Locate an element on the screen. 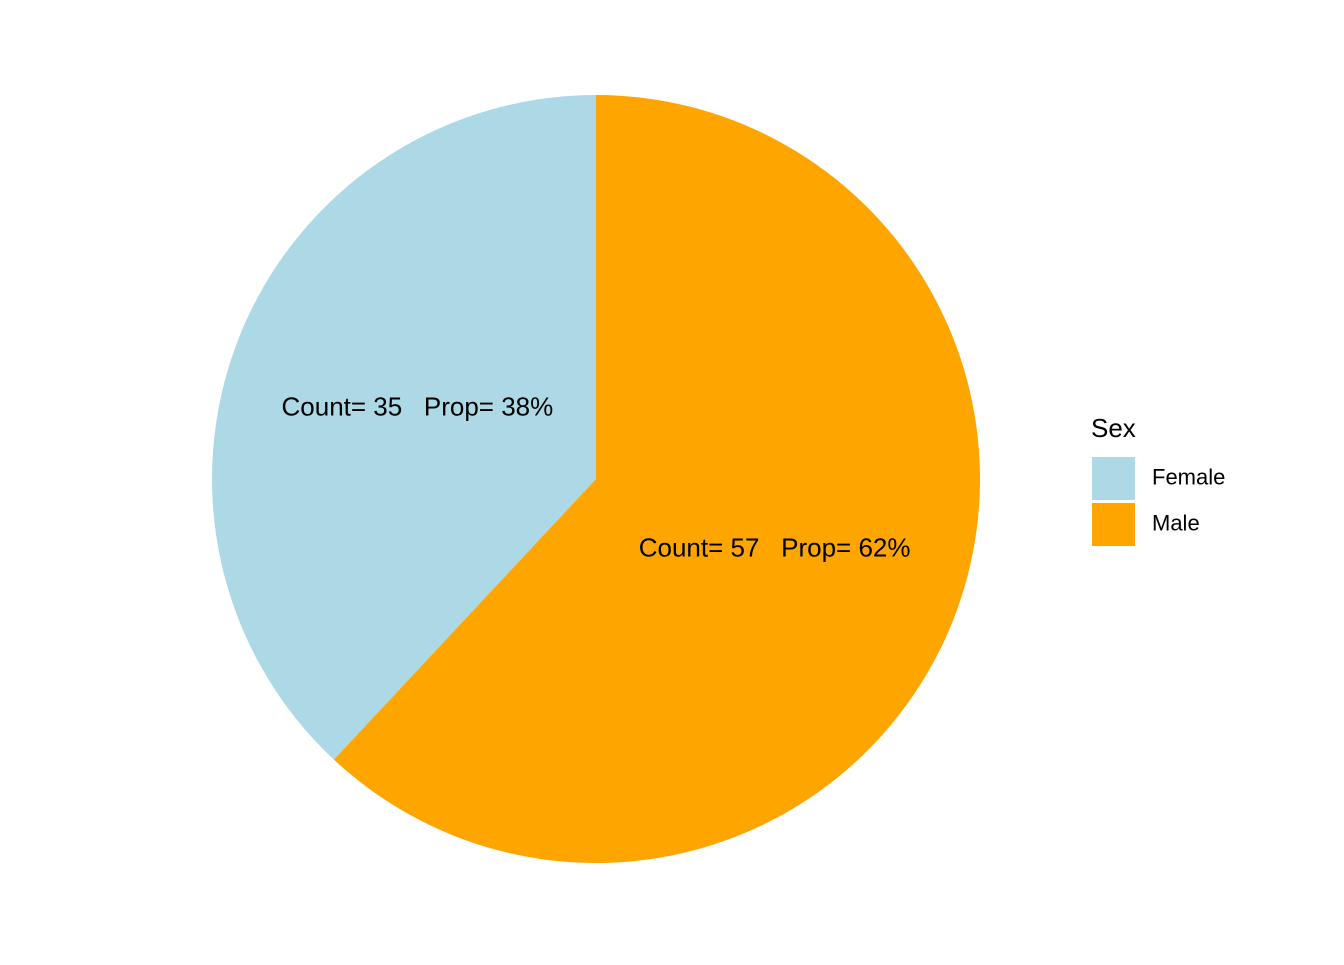  legend-items: Female Male is located at coordinates (1158, 501).